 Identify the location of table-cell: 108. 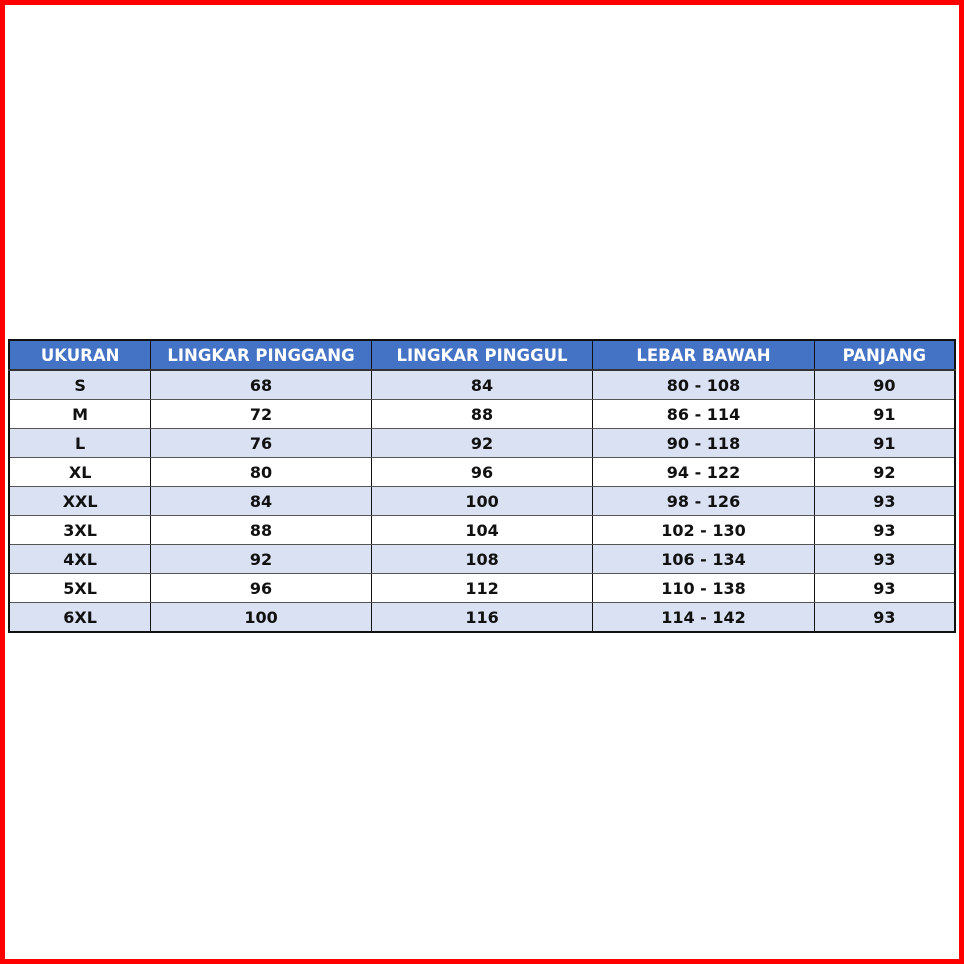
(481, 559).